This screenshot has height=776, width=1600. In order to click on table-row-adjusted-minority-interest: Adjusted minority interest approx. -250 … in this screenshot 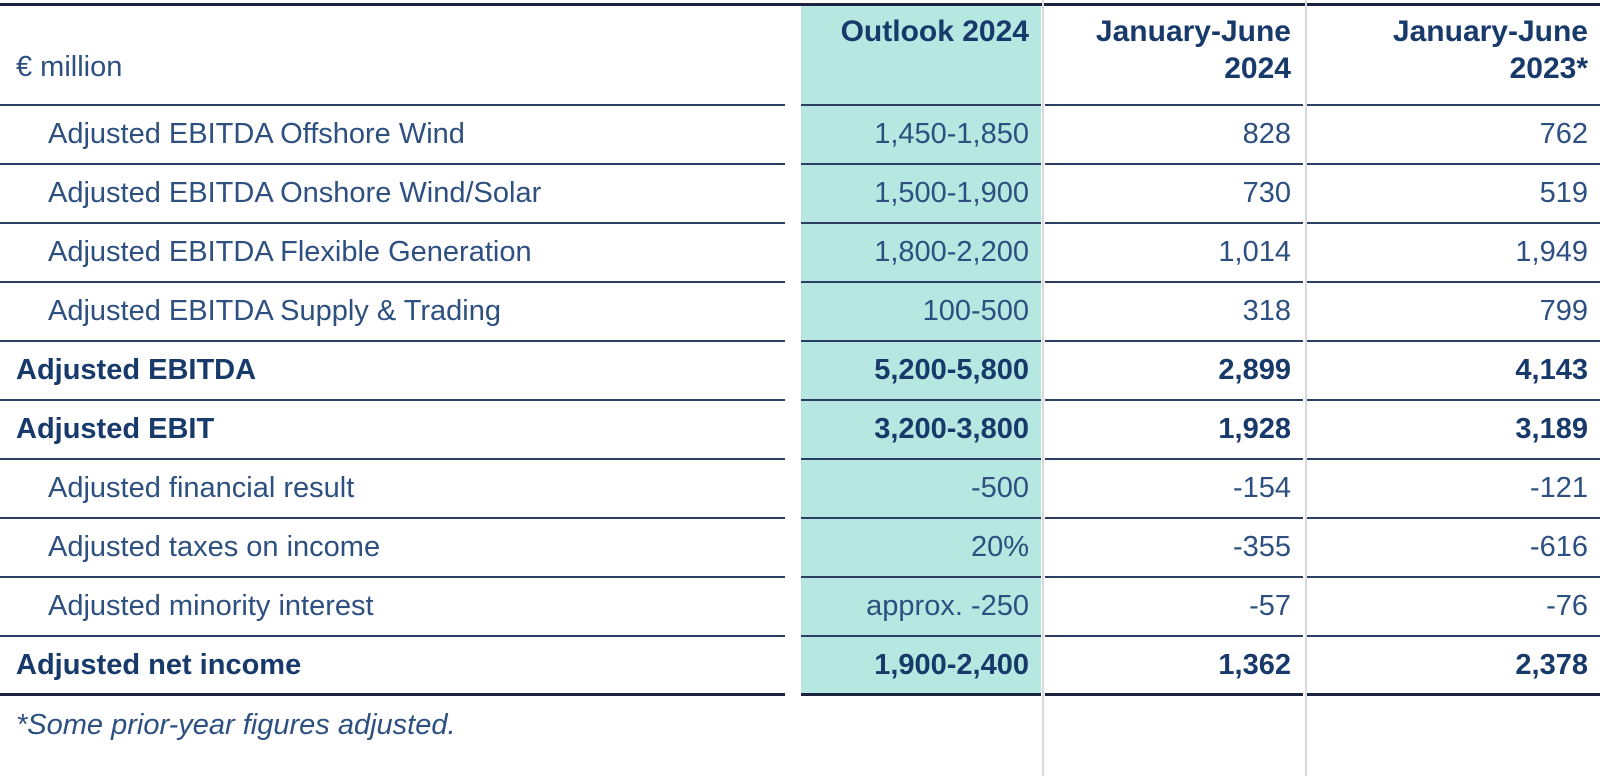, I will do `click(800, 607)`.